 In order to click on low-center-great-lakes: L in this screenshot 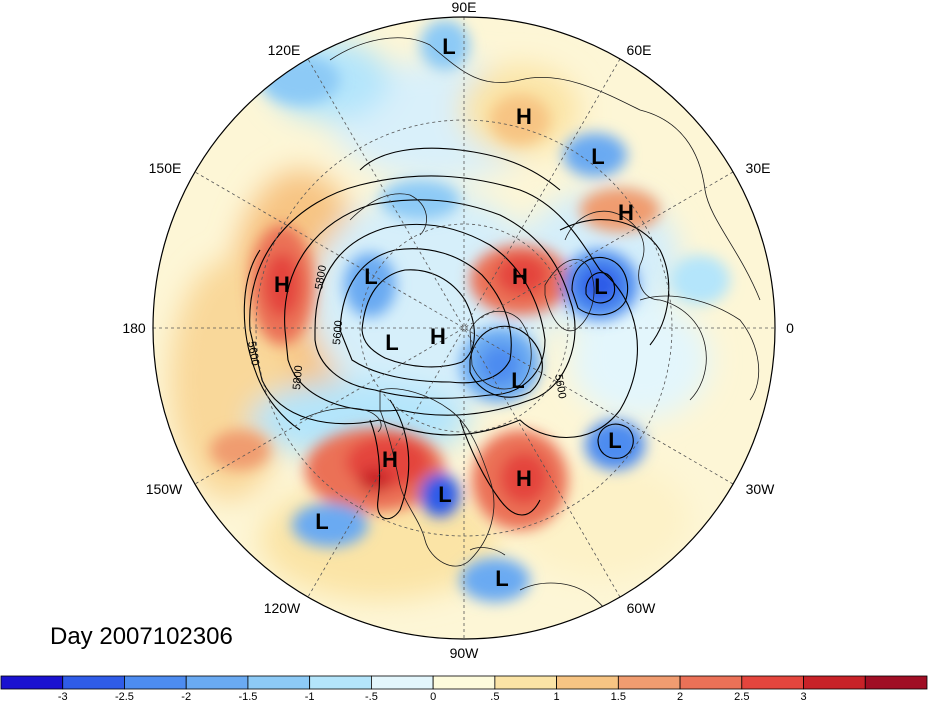, I will do `click(444, 494)`.